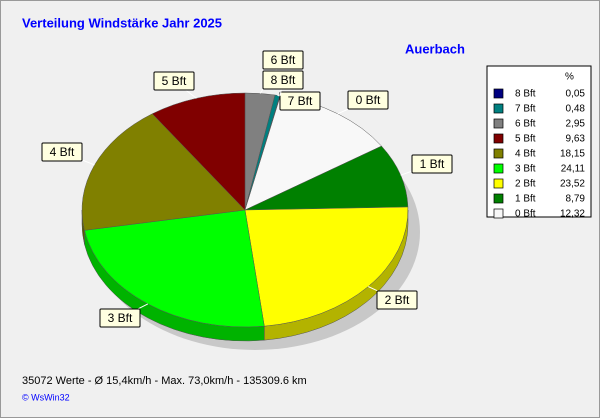 This screenshot has width=600, height=418. Describe the element at coordinates (525, 184) in the screenshot. I see `legend-label: 2 Bft` at that location.